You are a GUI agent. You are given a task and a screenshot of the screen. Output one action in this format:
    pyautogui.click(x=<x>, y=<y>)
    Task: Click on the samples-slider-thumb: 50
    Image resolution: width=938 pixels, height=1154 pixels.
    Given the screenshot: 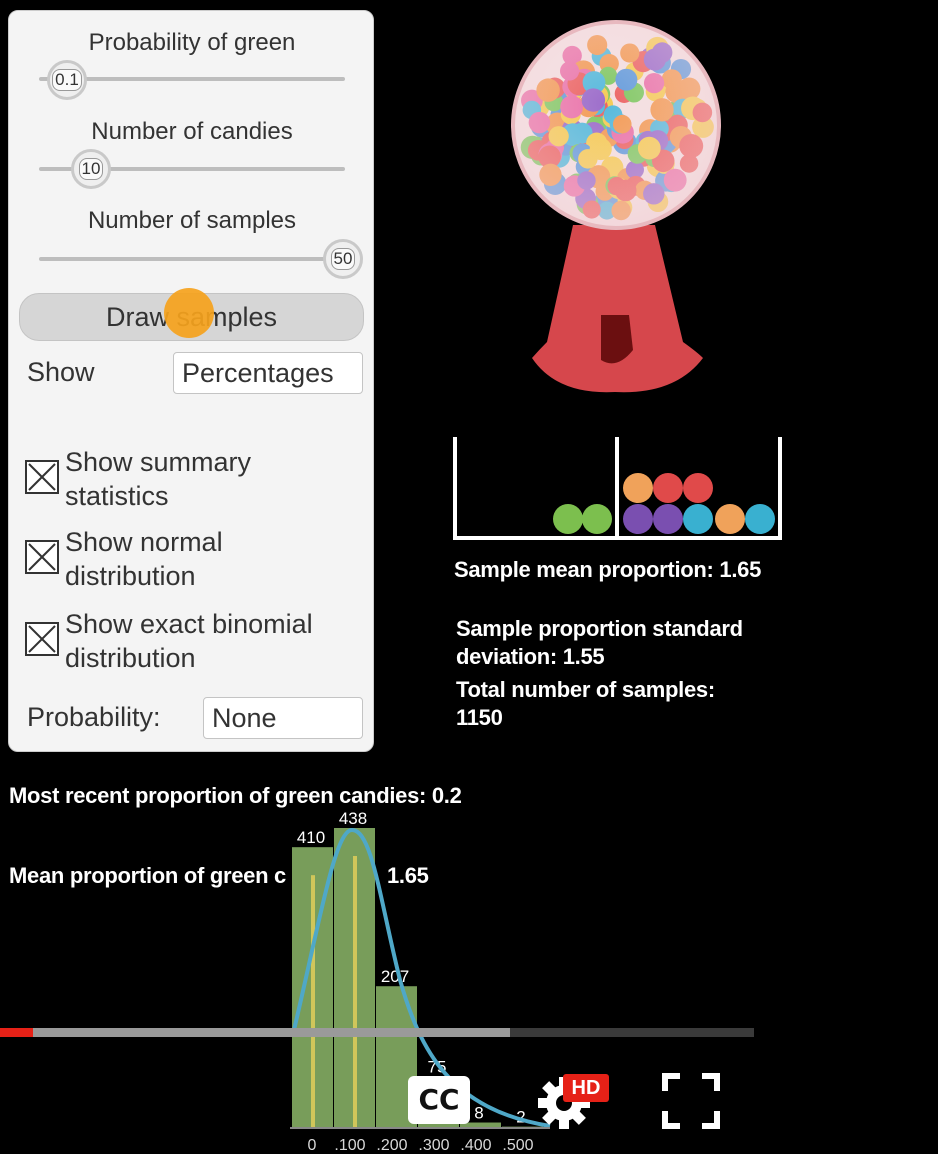 What is the action you would take?
    pyautogui.click(x=343, y=259)
    